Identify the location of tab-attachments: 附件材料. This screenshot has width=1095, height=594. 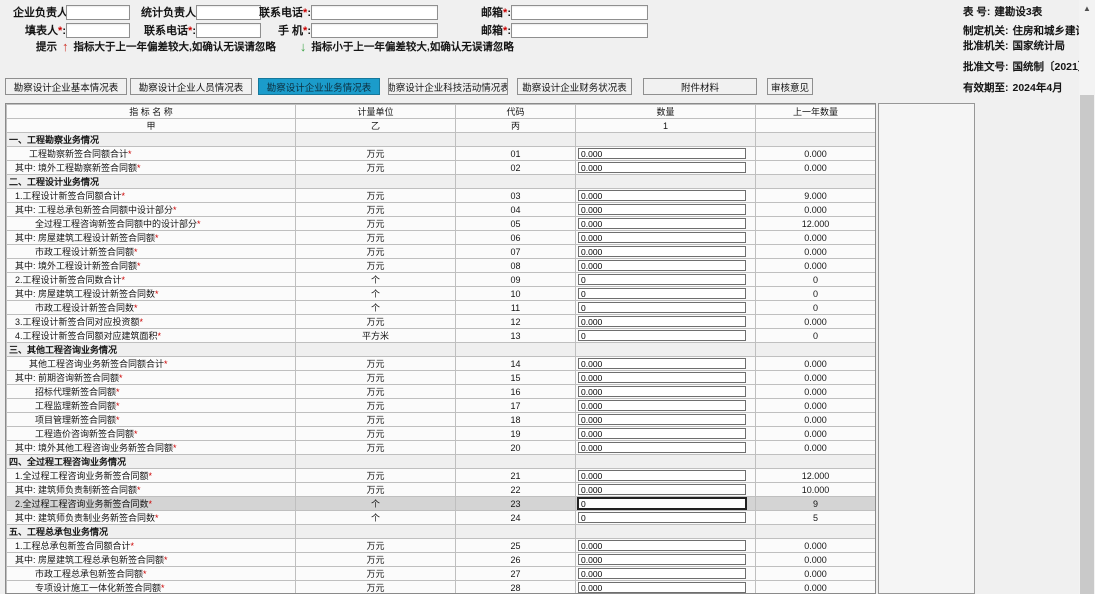
(700, 86).